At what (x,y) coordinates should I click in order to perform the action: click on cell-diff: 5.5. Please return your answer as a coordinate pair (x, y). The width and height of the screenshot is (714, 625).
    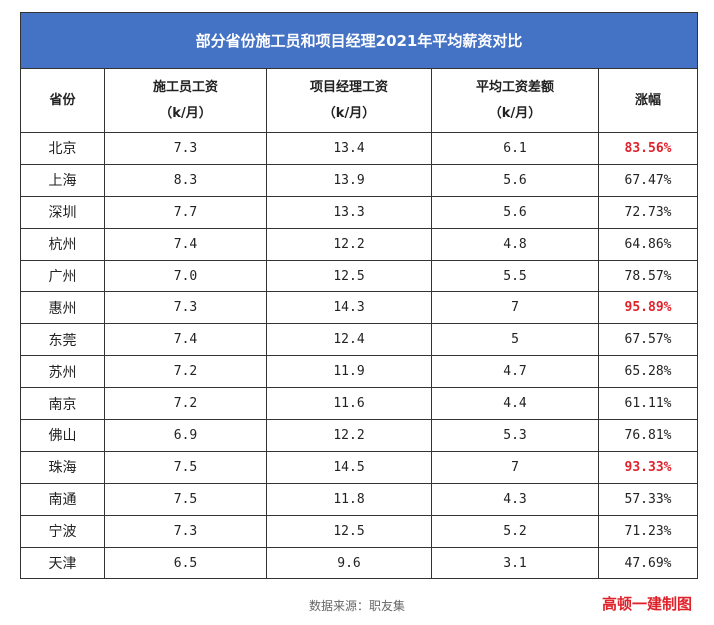
    Looking at the image, I should click on (515, 276).